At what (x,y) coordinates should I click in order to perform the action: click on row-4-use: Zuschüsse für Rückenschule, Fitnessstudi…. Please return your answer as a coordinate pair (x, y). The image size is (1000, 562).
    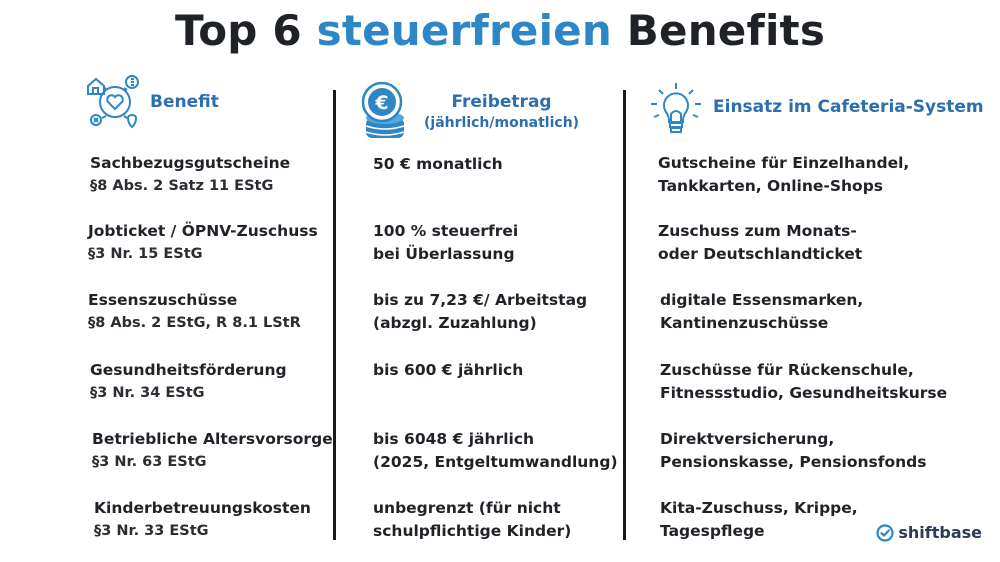
    Looking at the image, I should click on (803, 382).